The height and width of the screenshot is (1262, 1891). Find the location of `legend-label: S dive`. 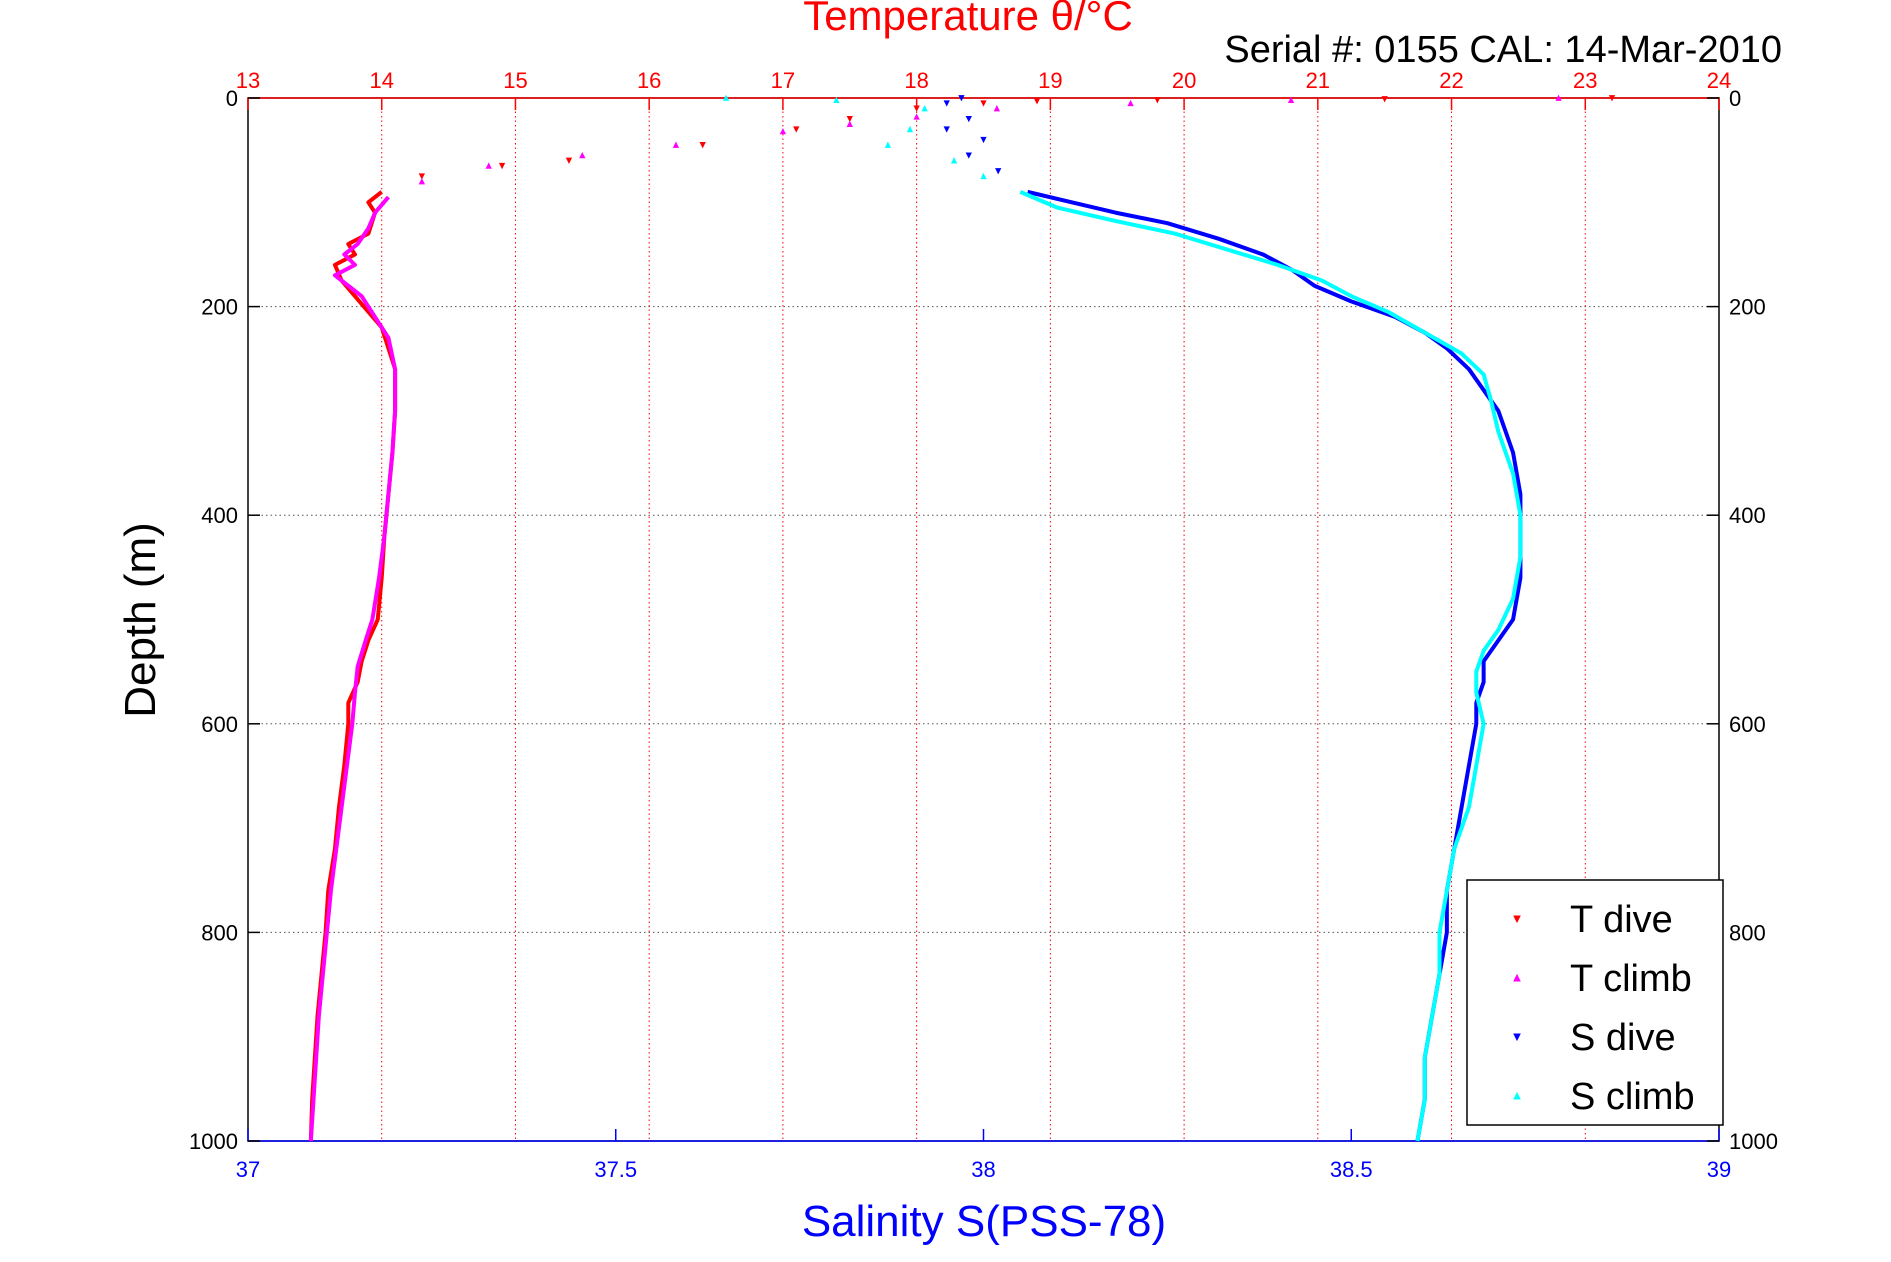

legend-label: S dive is located at coordinates (1623, 1038).